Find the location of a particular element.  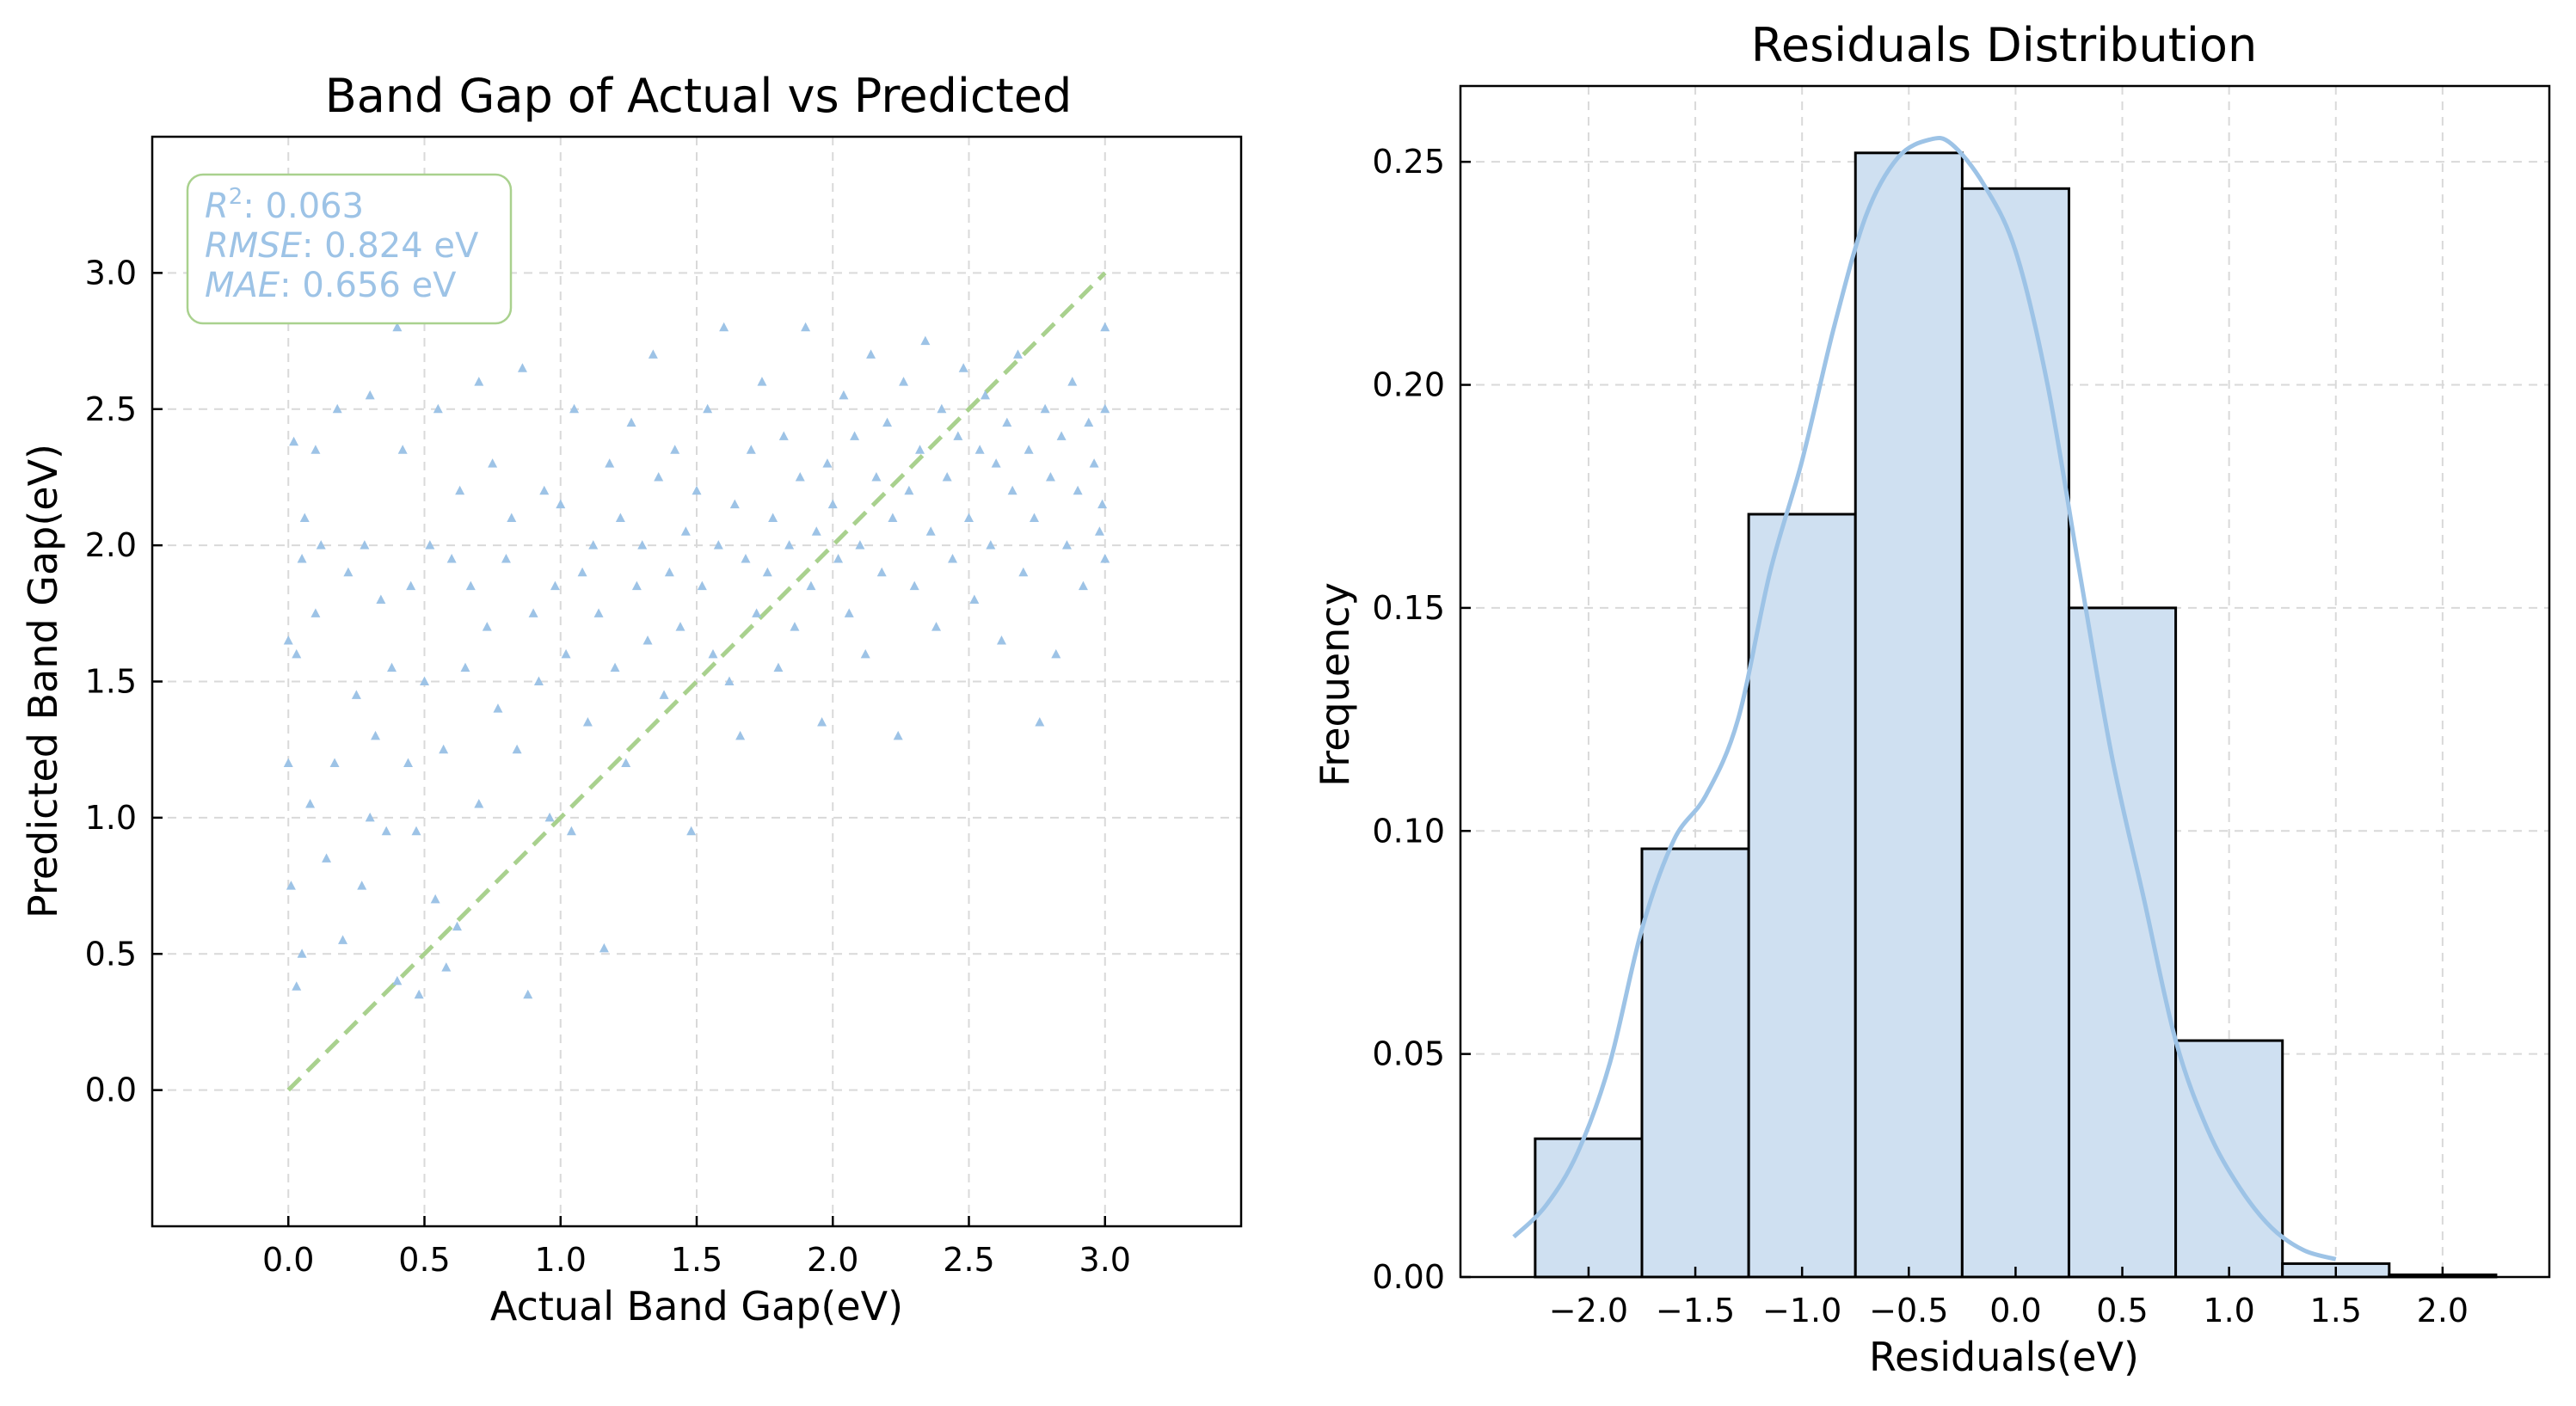

histogram-x-tick-label: 1.5 is located at coordinates (2336, 1310).